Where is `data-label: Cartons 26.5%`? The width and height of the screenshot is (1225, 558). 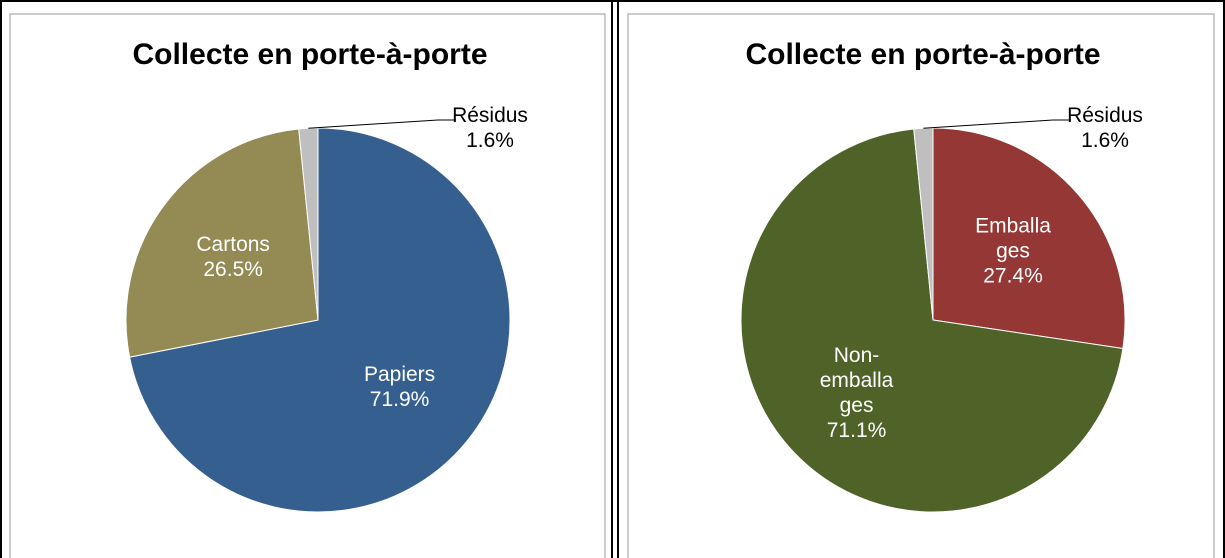
data-label: Cartons 26.5% is located at coordinates (233, 257).